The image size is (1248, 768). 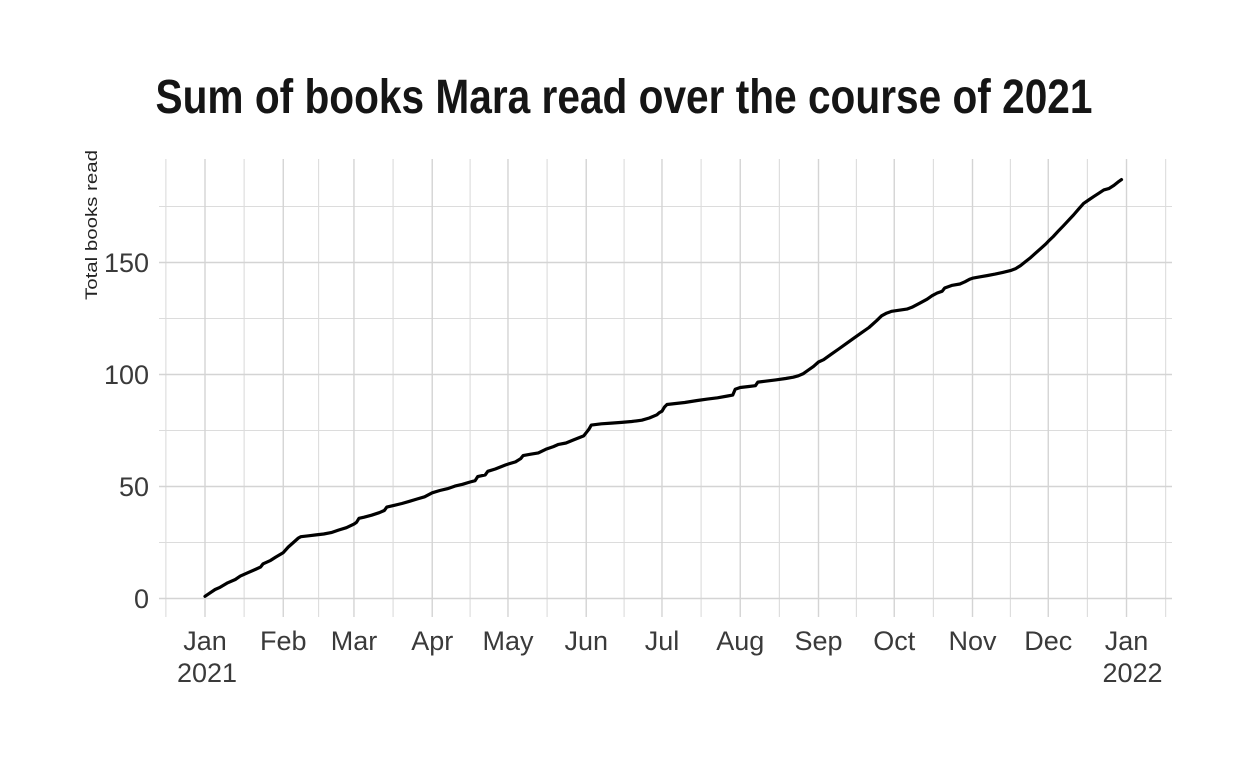 I want to click on y-axis-tick-labels: 0 50 100 150, so click(x=126, y=431).